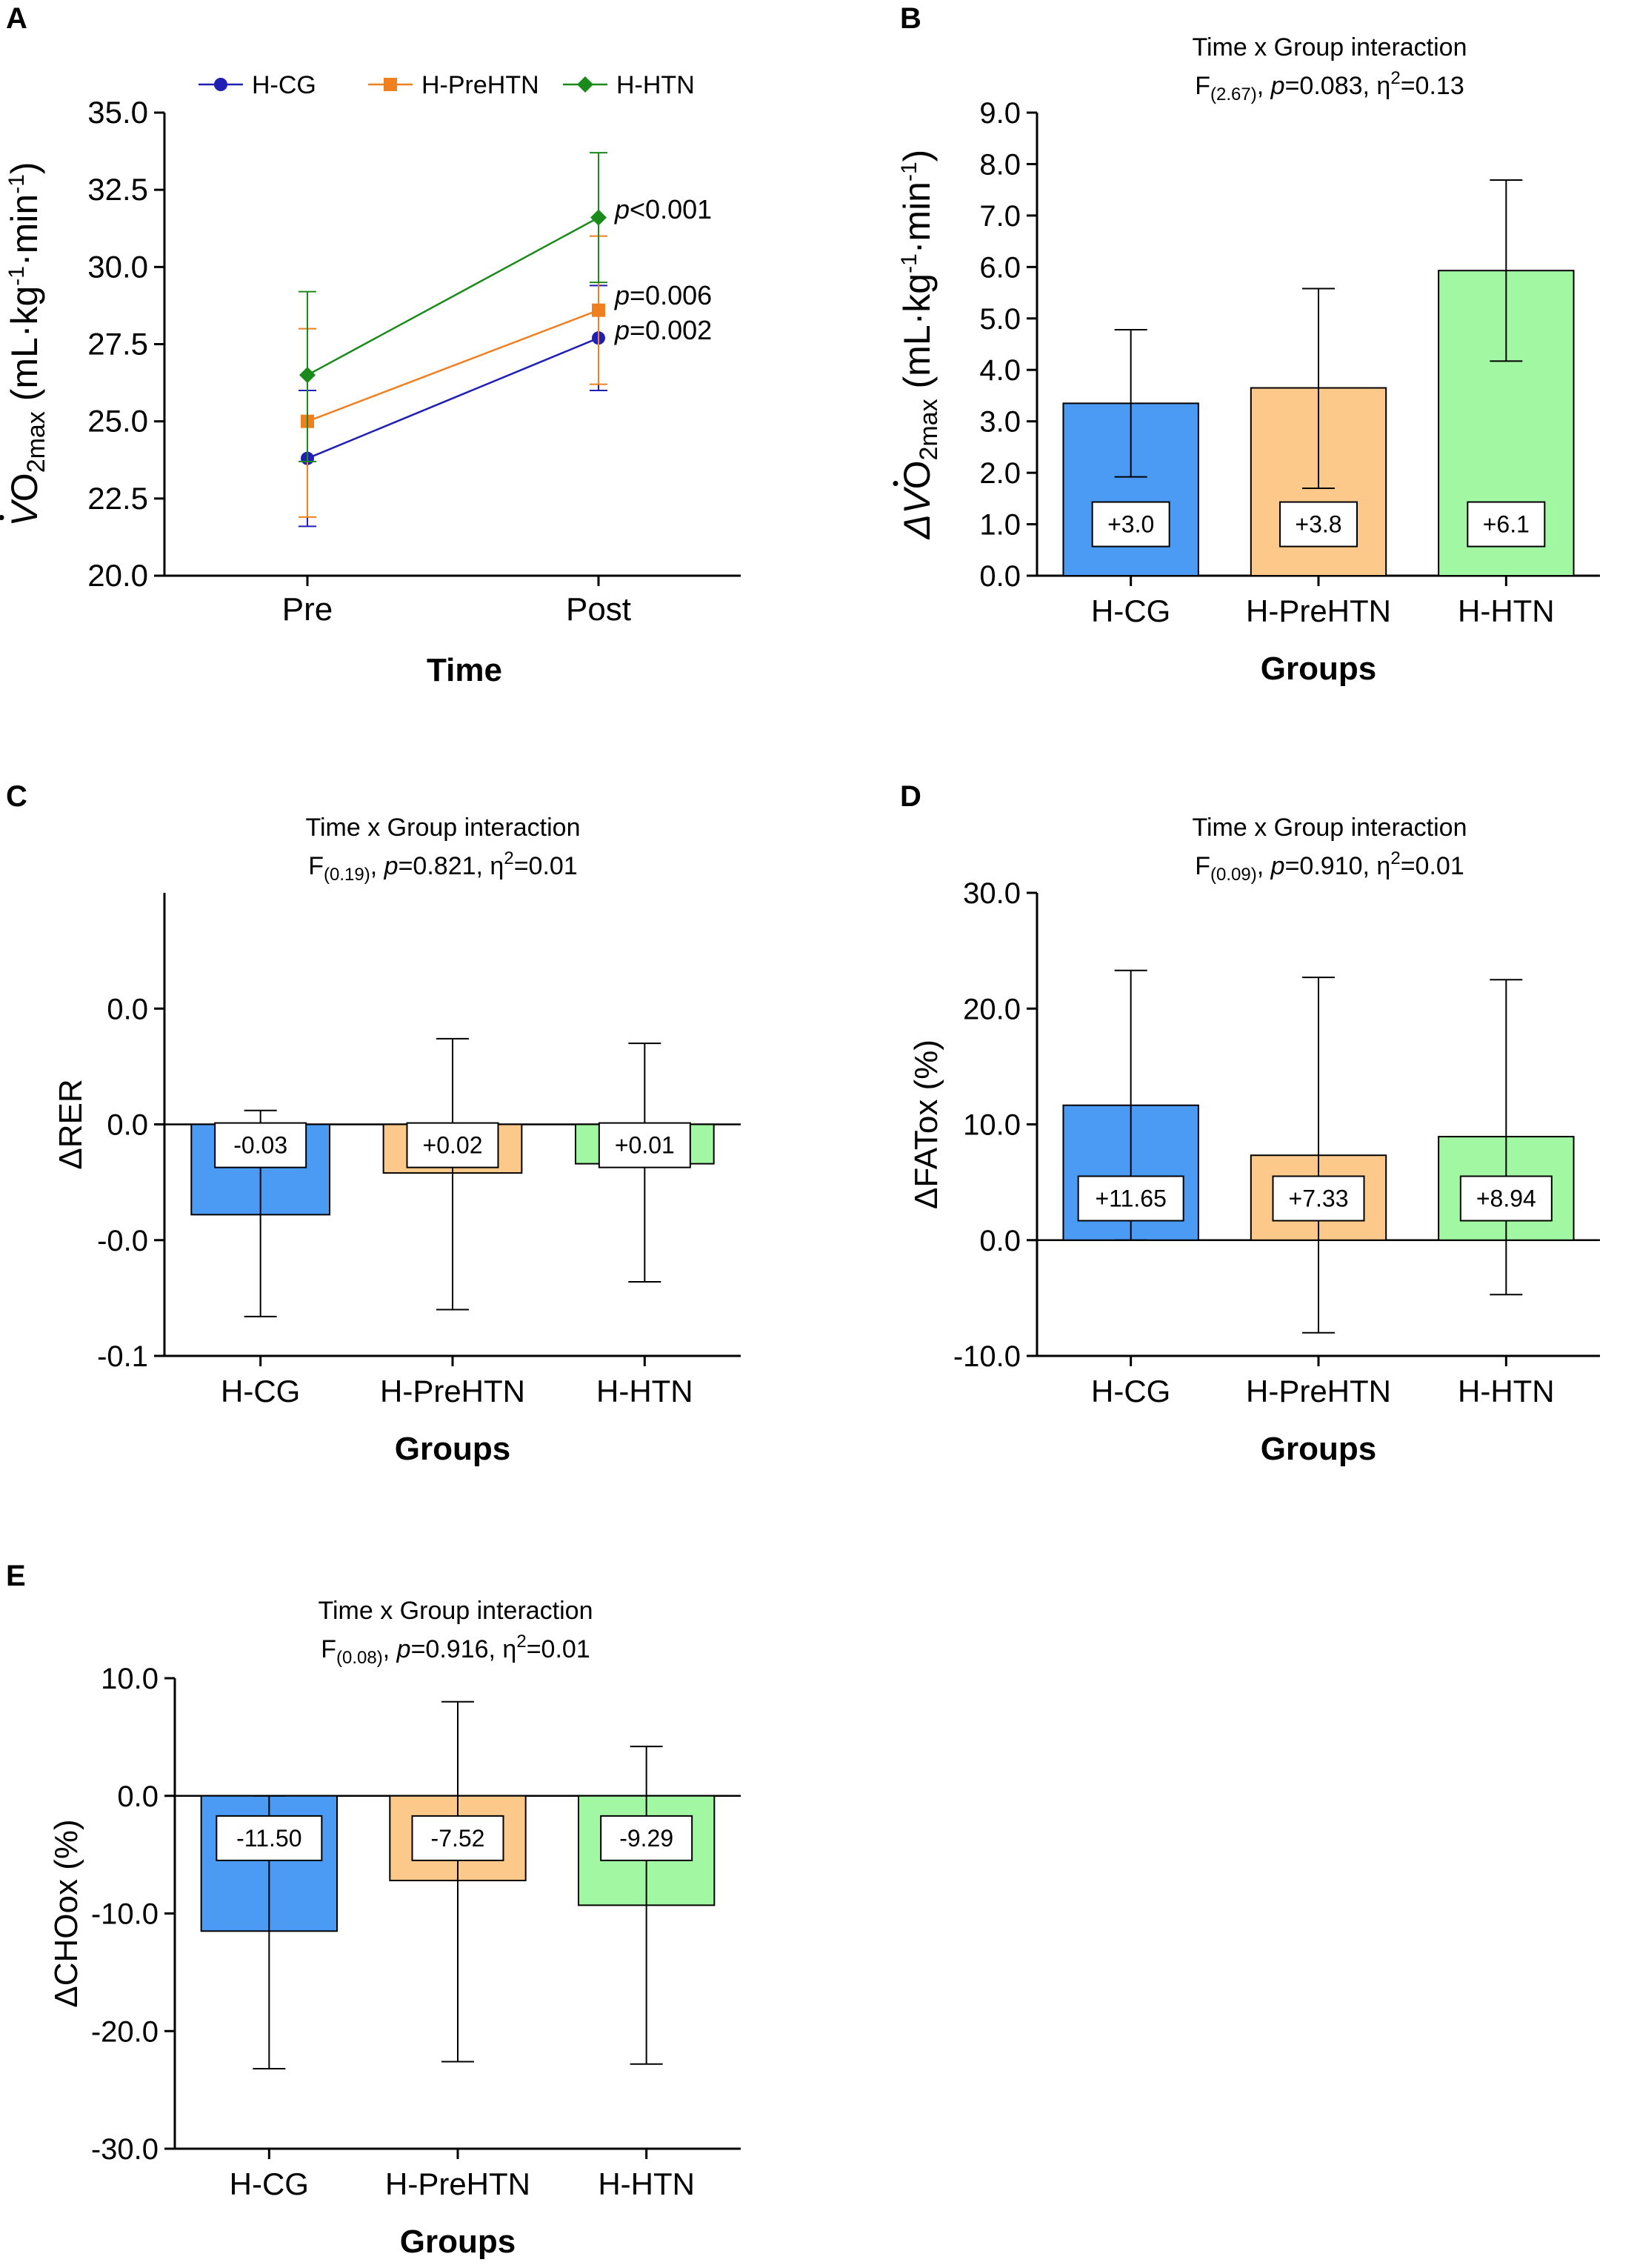  Describe the element at coordinates (16, 796) in the screenshot. I see `panel-letter-C: C` at that location.